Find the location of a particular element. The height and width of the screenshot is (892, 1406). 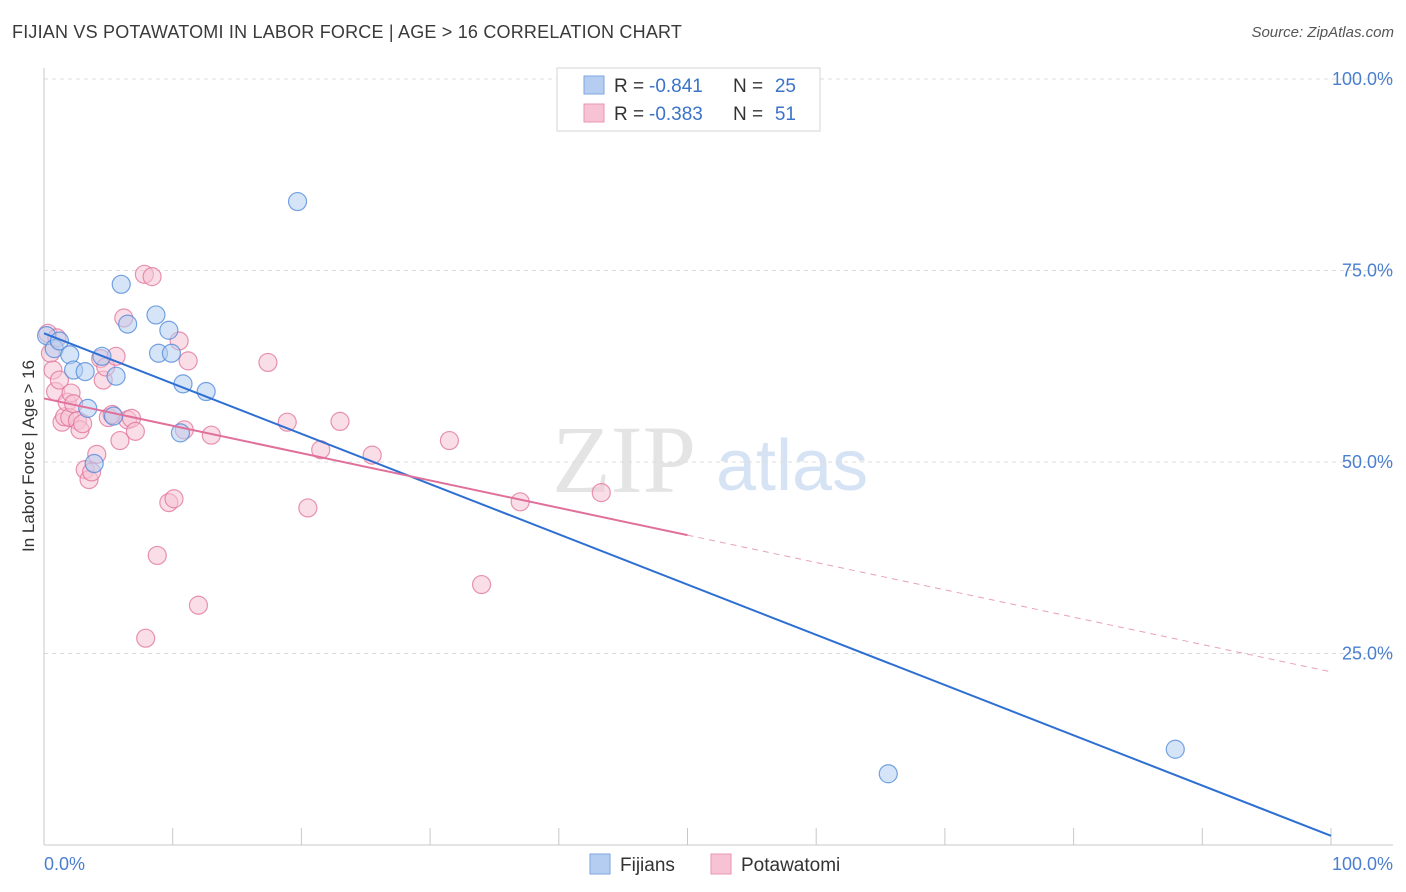

series-label-potawatomi: Potawatomi is located at coordinates (790, 865).